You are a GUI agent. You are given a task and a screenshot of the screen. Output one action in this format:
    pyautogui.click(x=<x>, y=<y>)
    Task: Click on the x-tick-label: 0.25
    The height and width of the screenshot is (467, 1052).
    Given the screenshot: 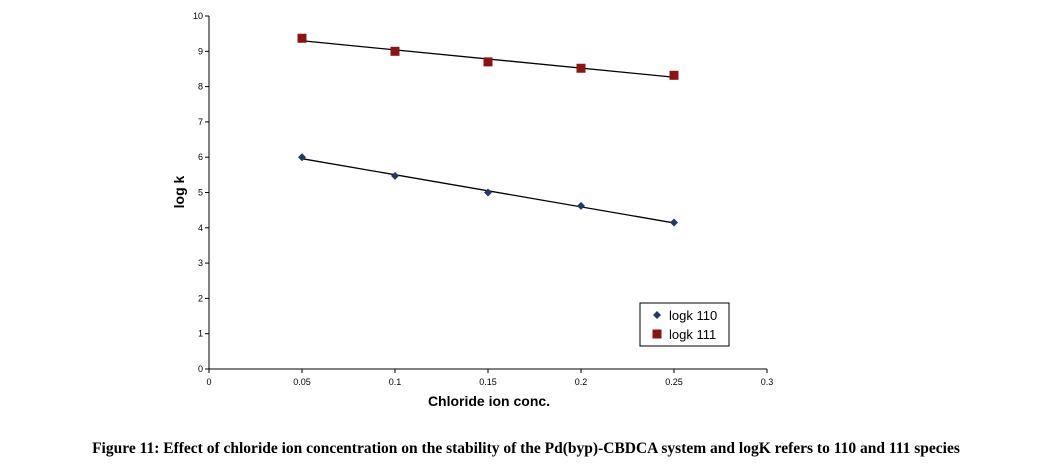 What is the action you would take?
    pyautogui.click(x=674, y=382)
    